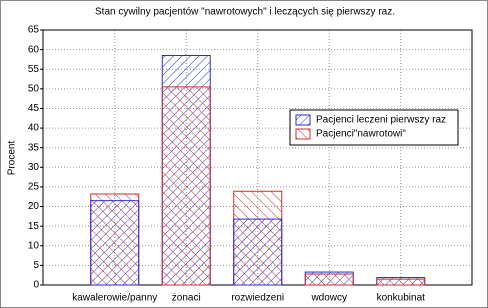 This screenshot has width=488, height=308. I want to click on y-tick-label: 25, so click(34, 187).